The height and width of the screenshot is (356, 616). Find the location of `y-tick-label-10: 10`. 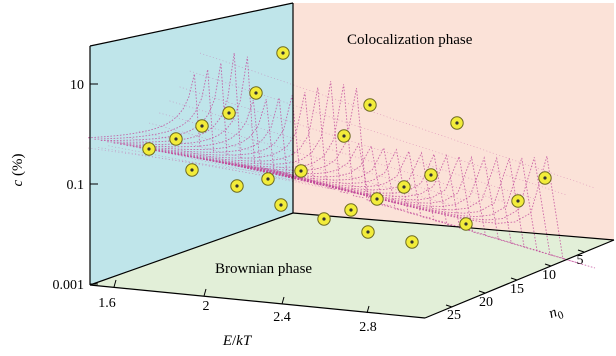

y-tick-label-10: 10 is located at coordinates (549, 275).